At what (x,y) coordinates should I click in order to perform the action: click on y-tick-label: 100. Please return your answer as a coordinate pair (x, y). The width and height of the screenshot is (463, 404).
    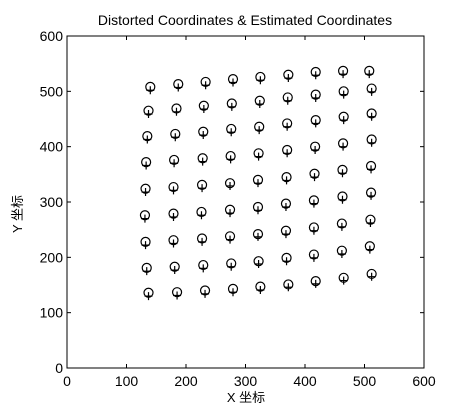
    Looking at the image, I should click on (52, 313).